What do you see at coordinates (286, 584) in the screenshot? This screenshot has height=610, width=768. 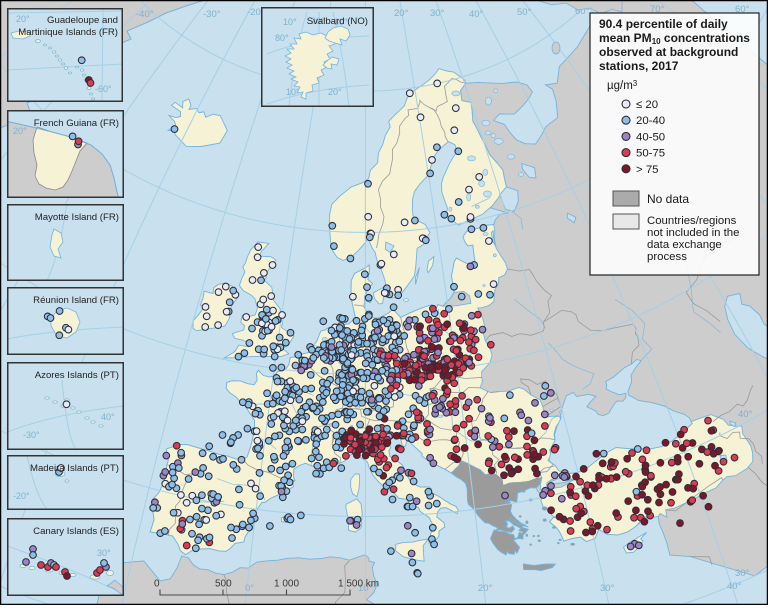 I see `svg-text: 1 000` at bounding box center [286, 584].